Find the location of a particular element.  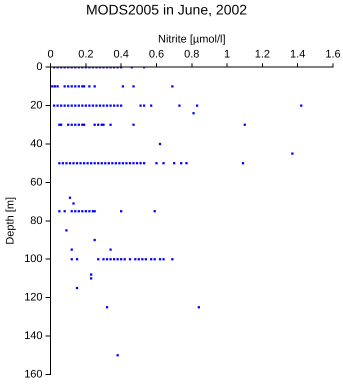

y-tick-label: 40 is located at coordinates (36, 144).